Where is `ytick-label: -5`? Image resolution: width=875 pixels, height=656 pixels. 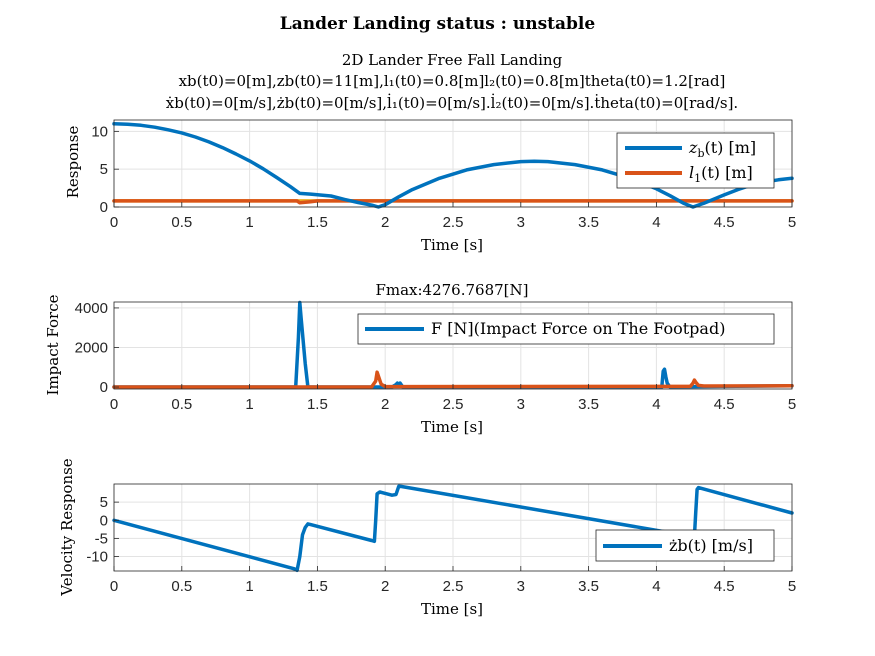 ytick-label: -5 is located at coordinates (101, 538).